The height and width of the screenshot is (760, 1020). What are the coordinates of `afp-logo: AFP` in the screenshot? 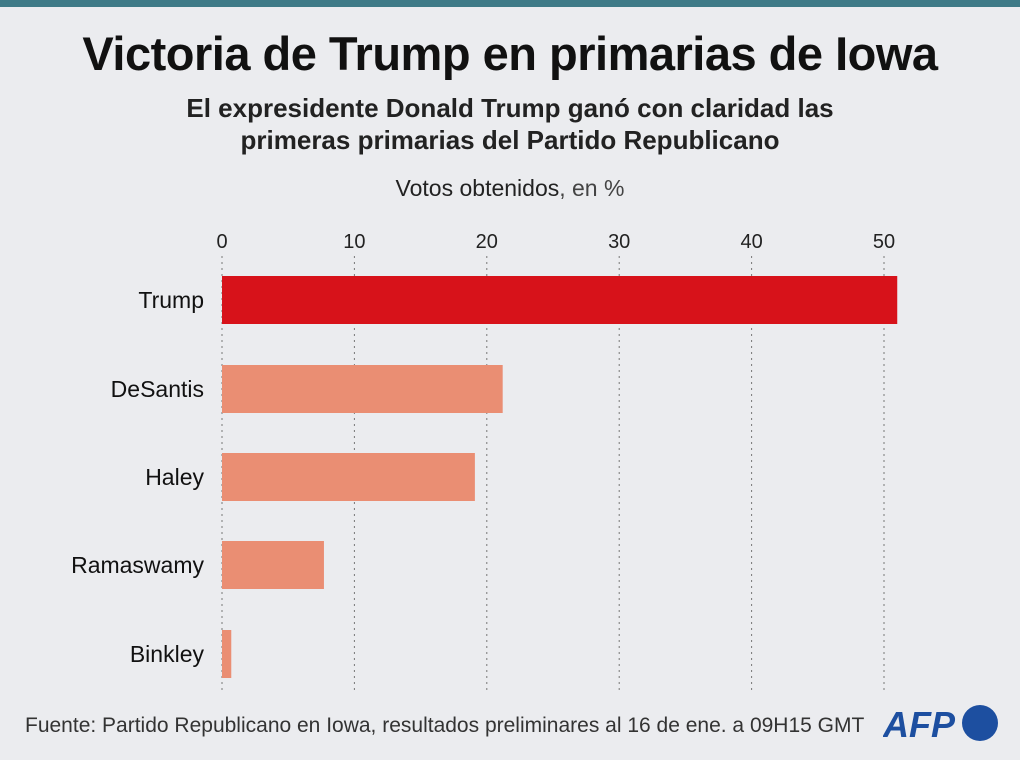 It's located at (940, 724).